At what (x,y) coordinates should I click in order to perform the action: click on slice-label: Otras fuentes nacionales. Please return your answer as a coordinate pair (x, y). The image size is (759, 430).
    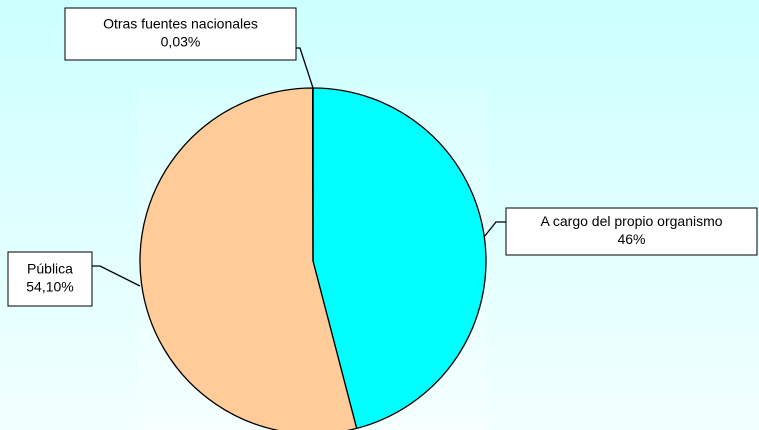
    Looking at the image, I should click on (180, 24).